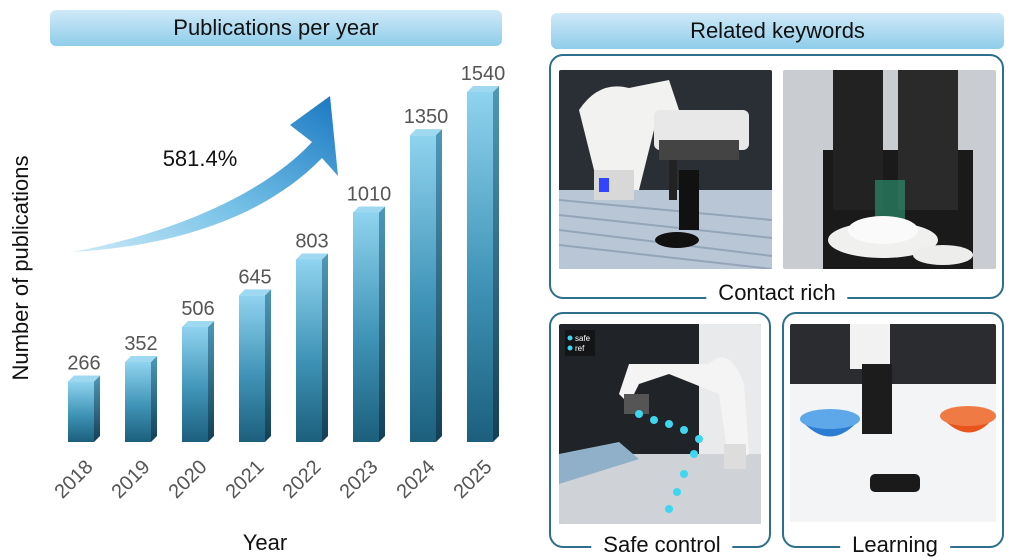 The image size is (1009, 558). What do you see at coordinates (777, 293) in the screenshot?
I see `contact-rich-label: Contact rich` at bounding box center [777, 293].